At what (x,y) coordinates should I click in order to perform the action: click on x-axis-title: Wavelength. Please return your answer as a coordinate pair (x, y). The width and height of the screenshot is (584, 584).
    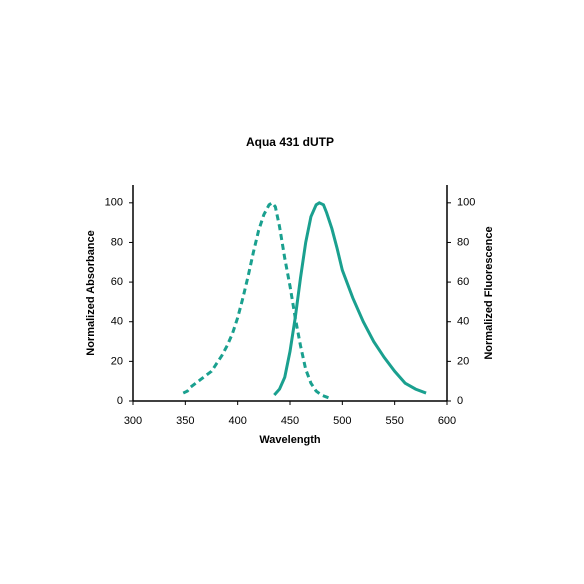
    Looking at the image, I should click on (290, 440).